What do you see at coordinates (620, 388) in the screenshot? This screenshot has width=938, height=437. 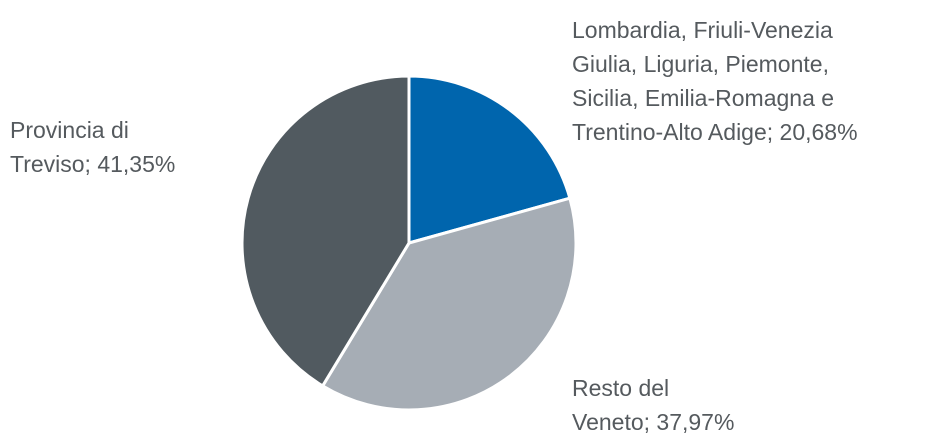 I see `slice-label: Resto del` at bounding box center [620, 388].